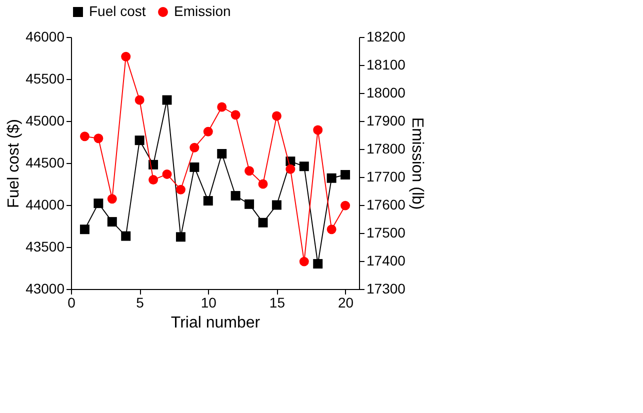 This screenshot has height=413, width=643. What do you see at coordinates (202, 11) in the screenshot?
I see `legend-label: Emission` at bounding box center [202, 11].